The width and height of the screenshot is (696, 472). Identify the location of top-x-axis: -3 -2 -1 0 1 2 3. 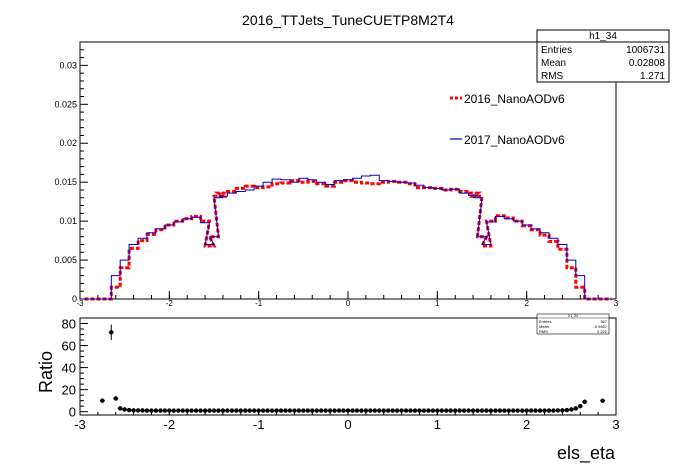
(347, 299).